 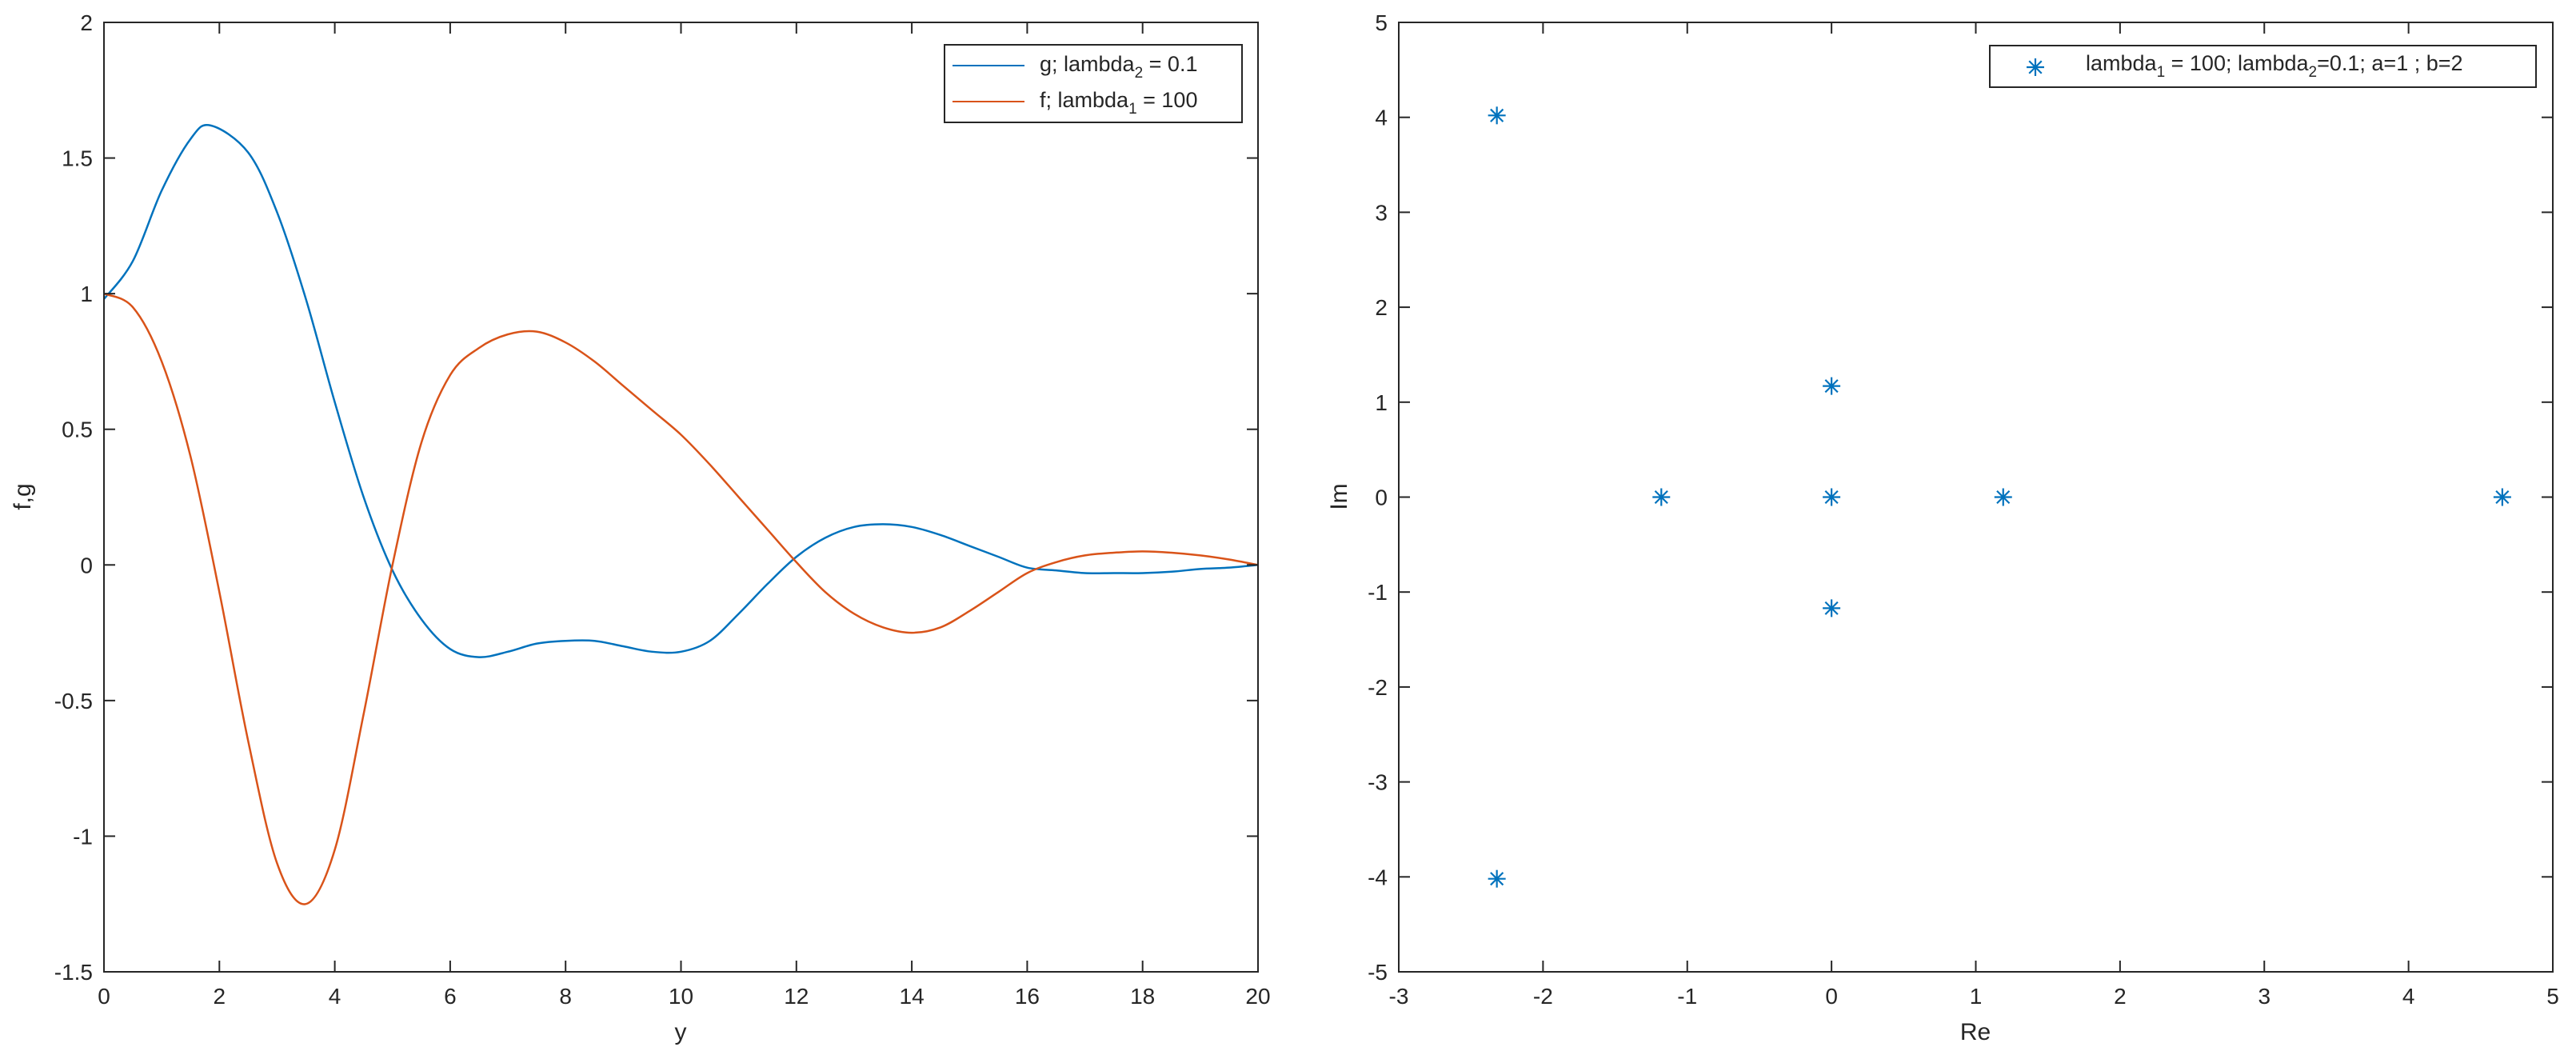 I want to click on y-tick-label: -0.5, so click(x=73, y=701).